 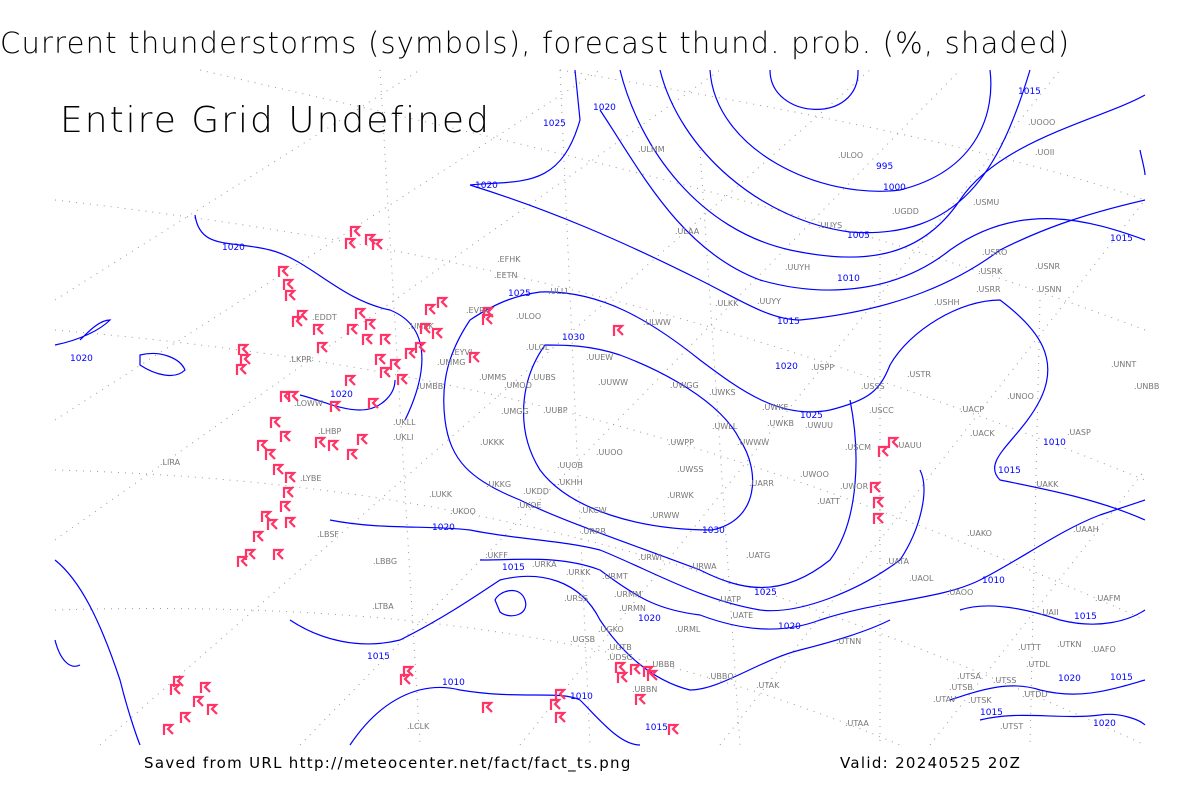 I want to click on station-label: .UACK, so click(x=982, y=433).